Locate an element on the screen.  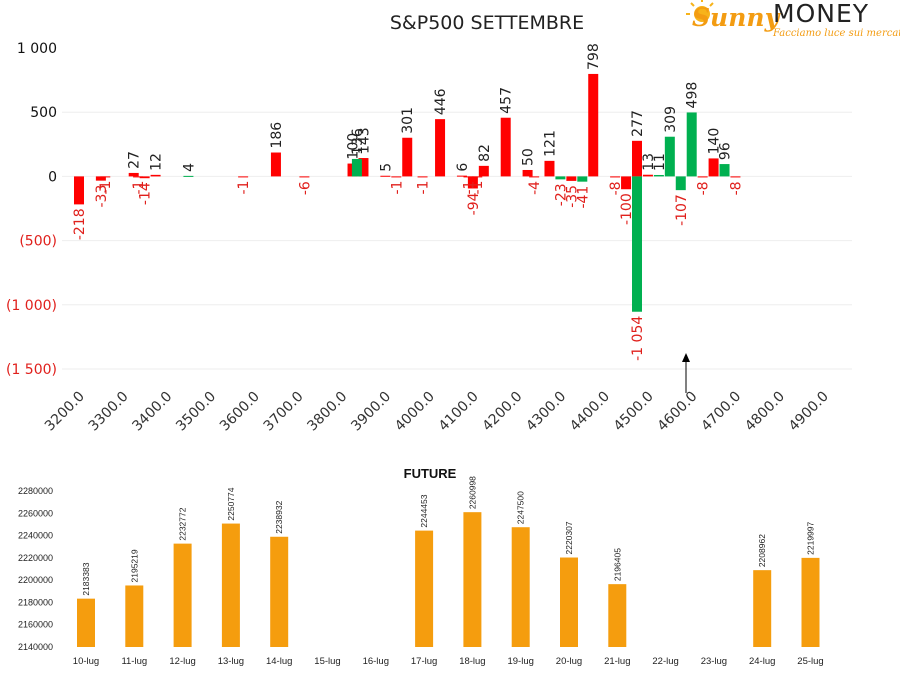
x-tick-label: 4800.0 is located at coordinates (765, 412).